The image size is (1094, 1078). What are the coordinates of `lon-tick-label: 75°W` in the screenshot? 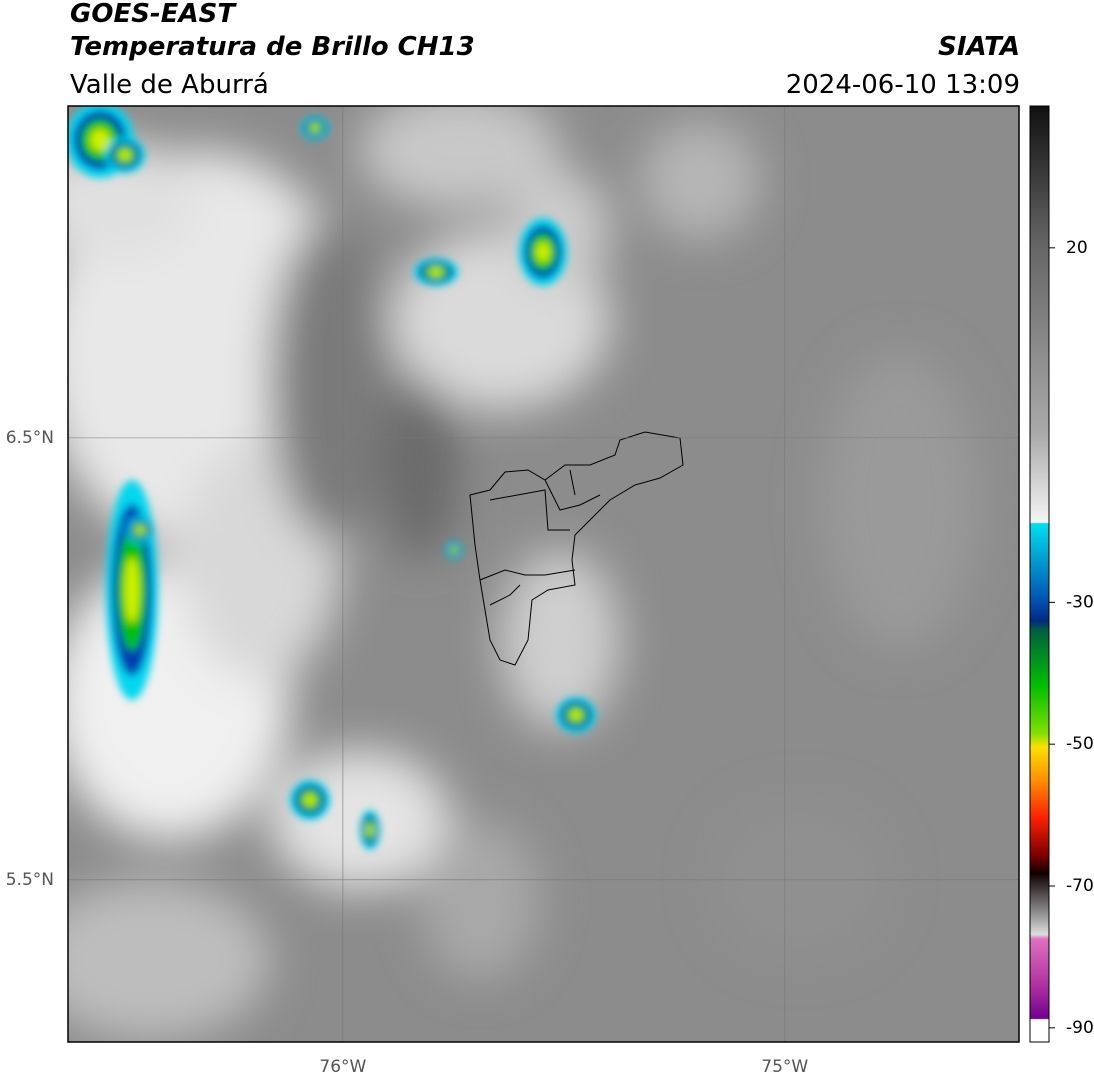 It's located at (784, 1067).